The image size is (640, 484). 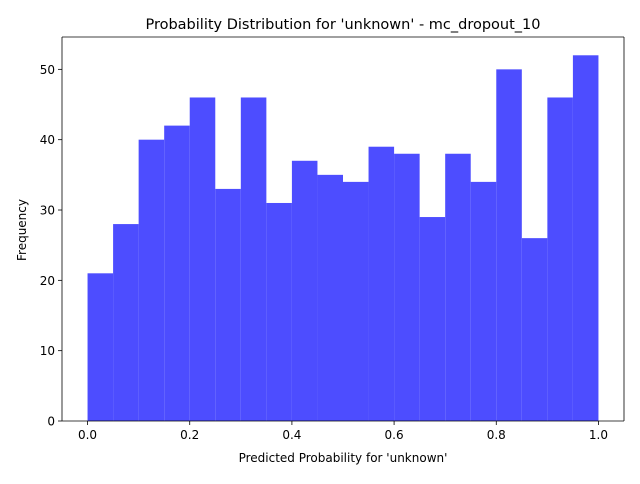 I want to click on y-tick-label: 10, so click(x=47, y=351).